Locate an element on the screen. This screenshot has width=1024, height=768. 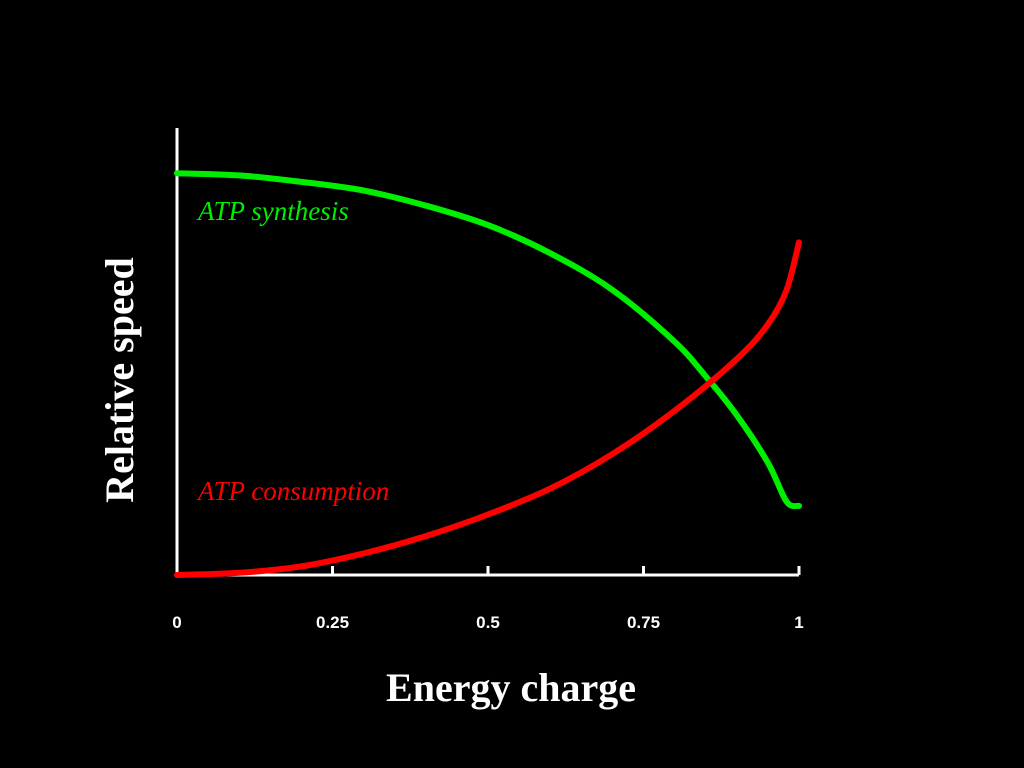
x-tick-labels: 0 0.25 0.5 0.75 1 is located at coordinates (487, 622).